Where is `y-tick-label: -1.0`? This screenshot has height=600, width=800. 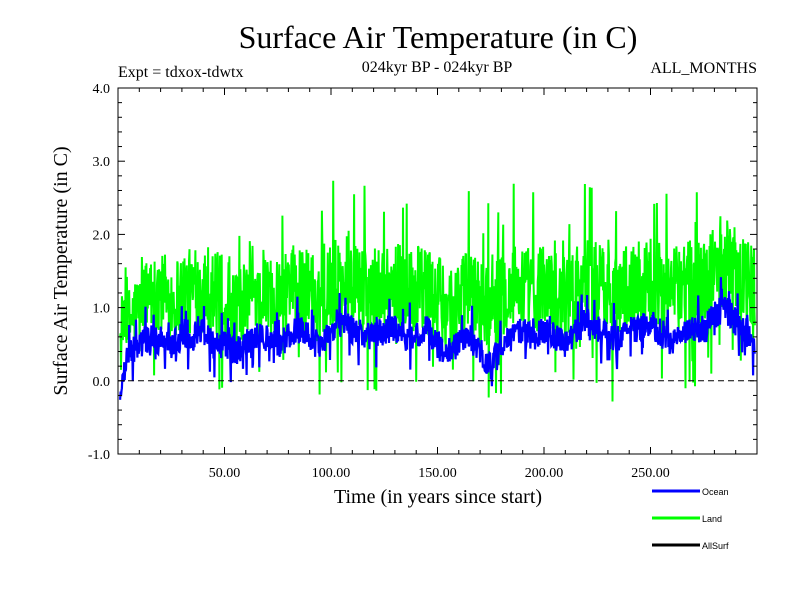 y-tick-label: -1.0 is located at coordinates (99, 455).